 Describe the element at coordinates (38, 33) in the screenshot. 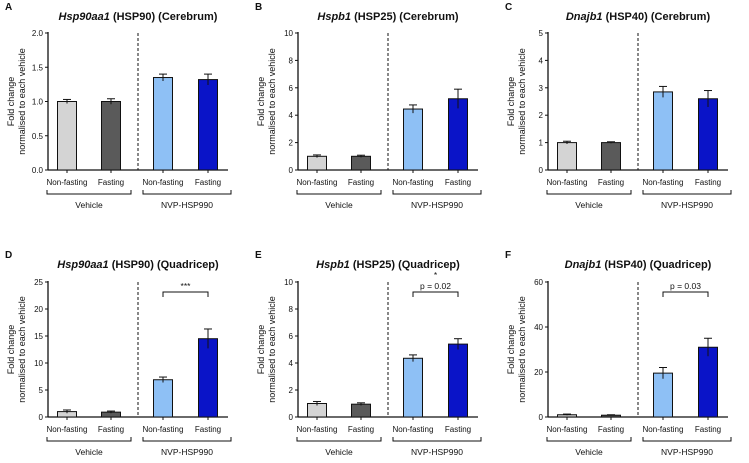

I see `y-tick-label: 2.0` at that location.